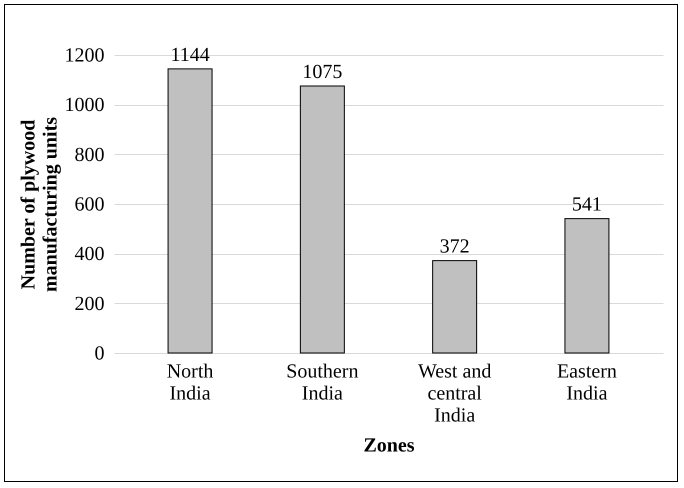  I want to click on data-label: 541, so click(587, 205).